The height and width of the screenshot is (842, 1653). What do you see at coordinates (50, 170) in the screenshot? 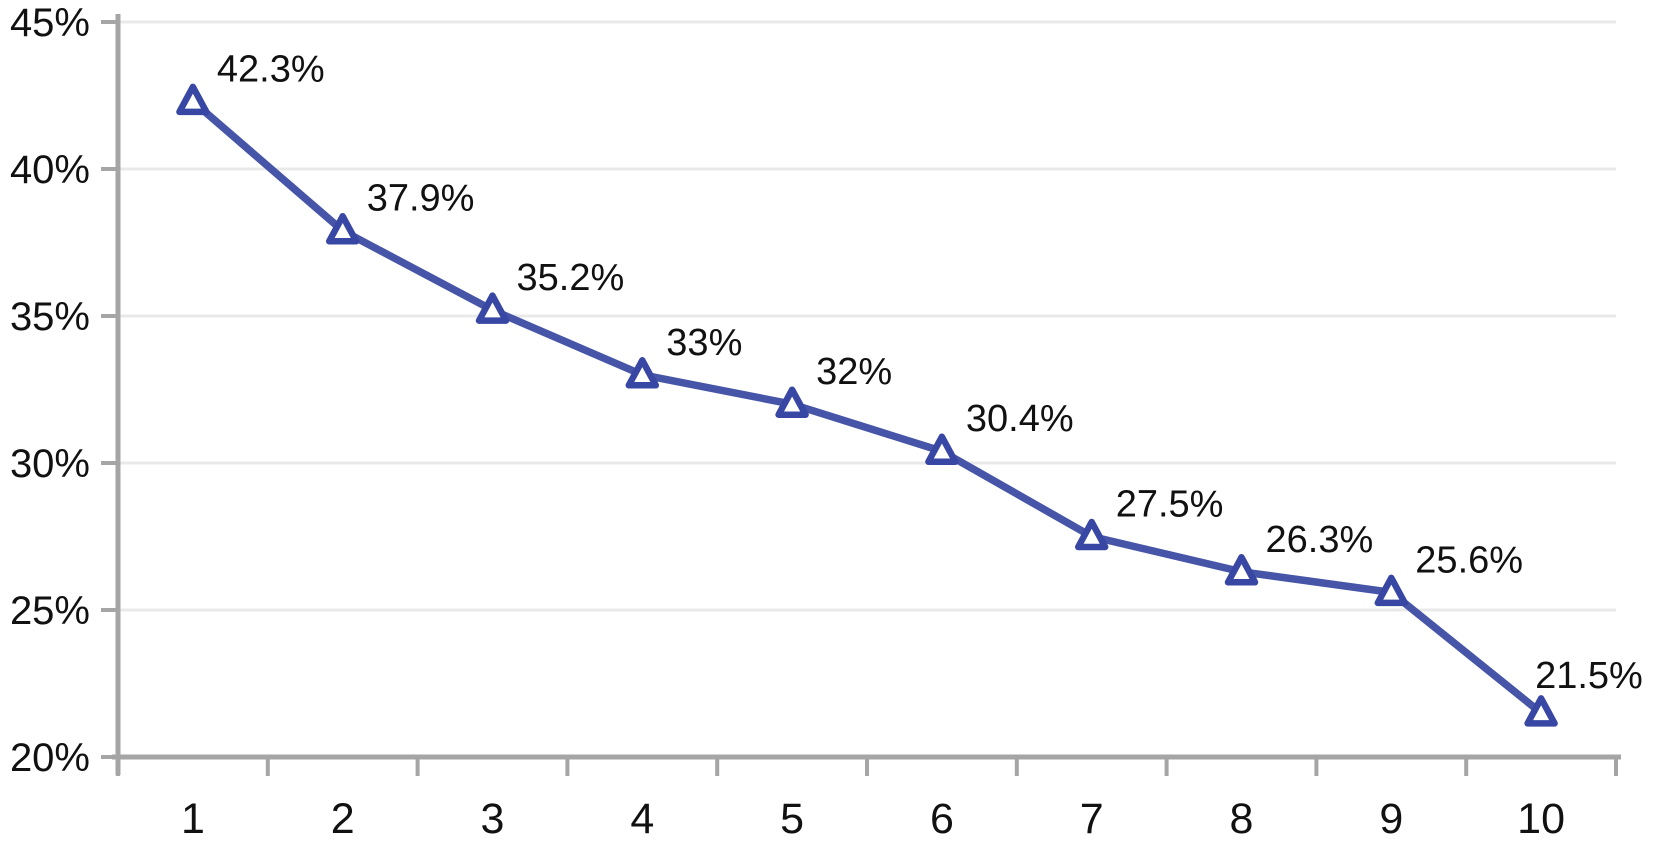
I see `y-tick-label: 40%` at bounding box center [50, 170].